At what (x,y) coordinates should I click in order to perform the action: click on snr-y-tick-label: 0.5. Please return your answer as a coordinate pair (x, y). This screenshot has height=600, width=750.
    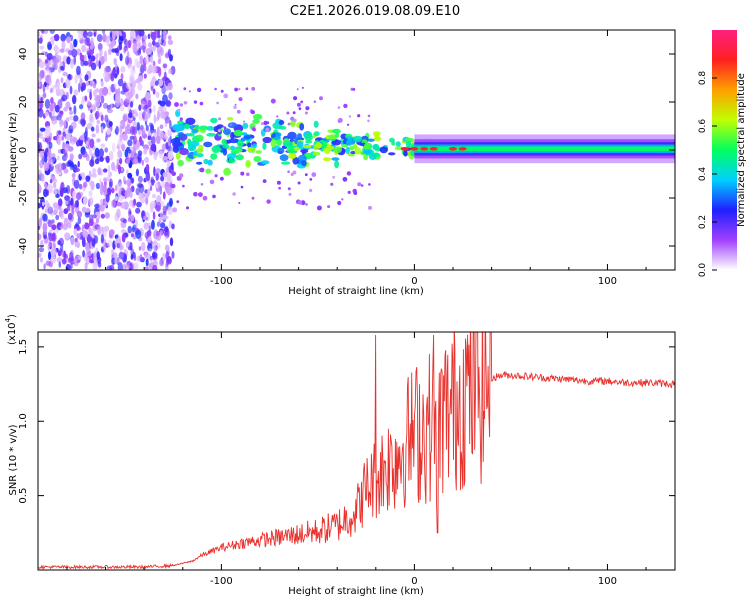
    Looking at the image, I should click on (23, 496).